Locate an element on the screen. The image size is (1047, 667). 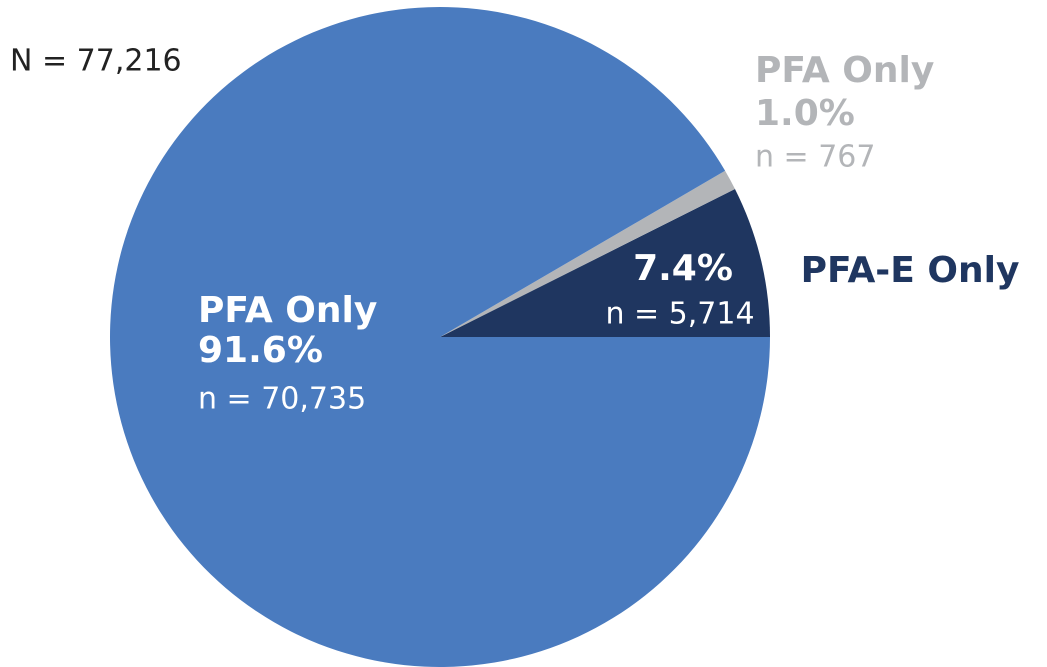
slice-value-label: 7.4% is located at coordinates (683, 268).